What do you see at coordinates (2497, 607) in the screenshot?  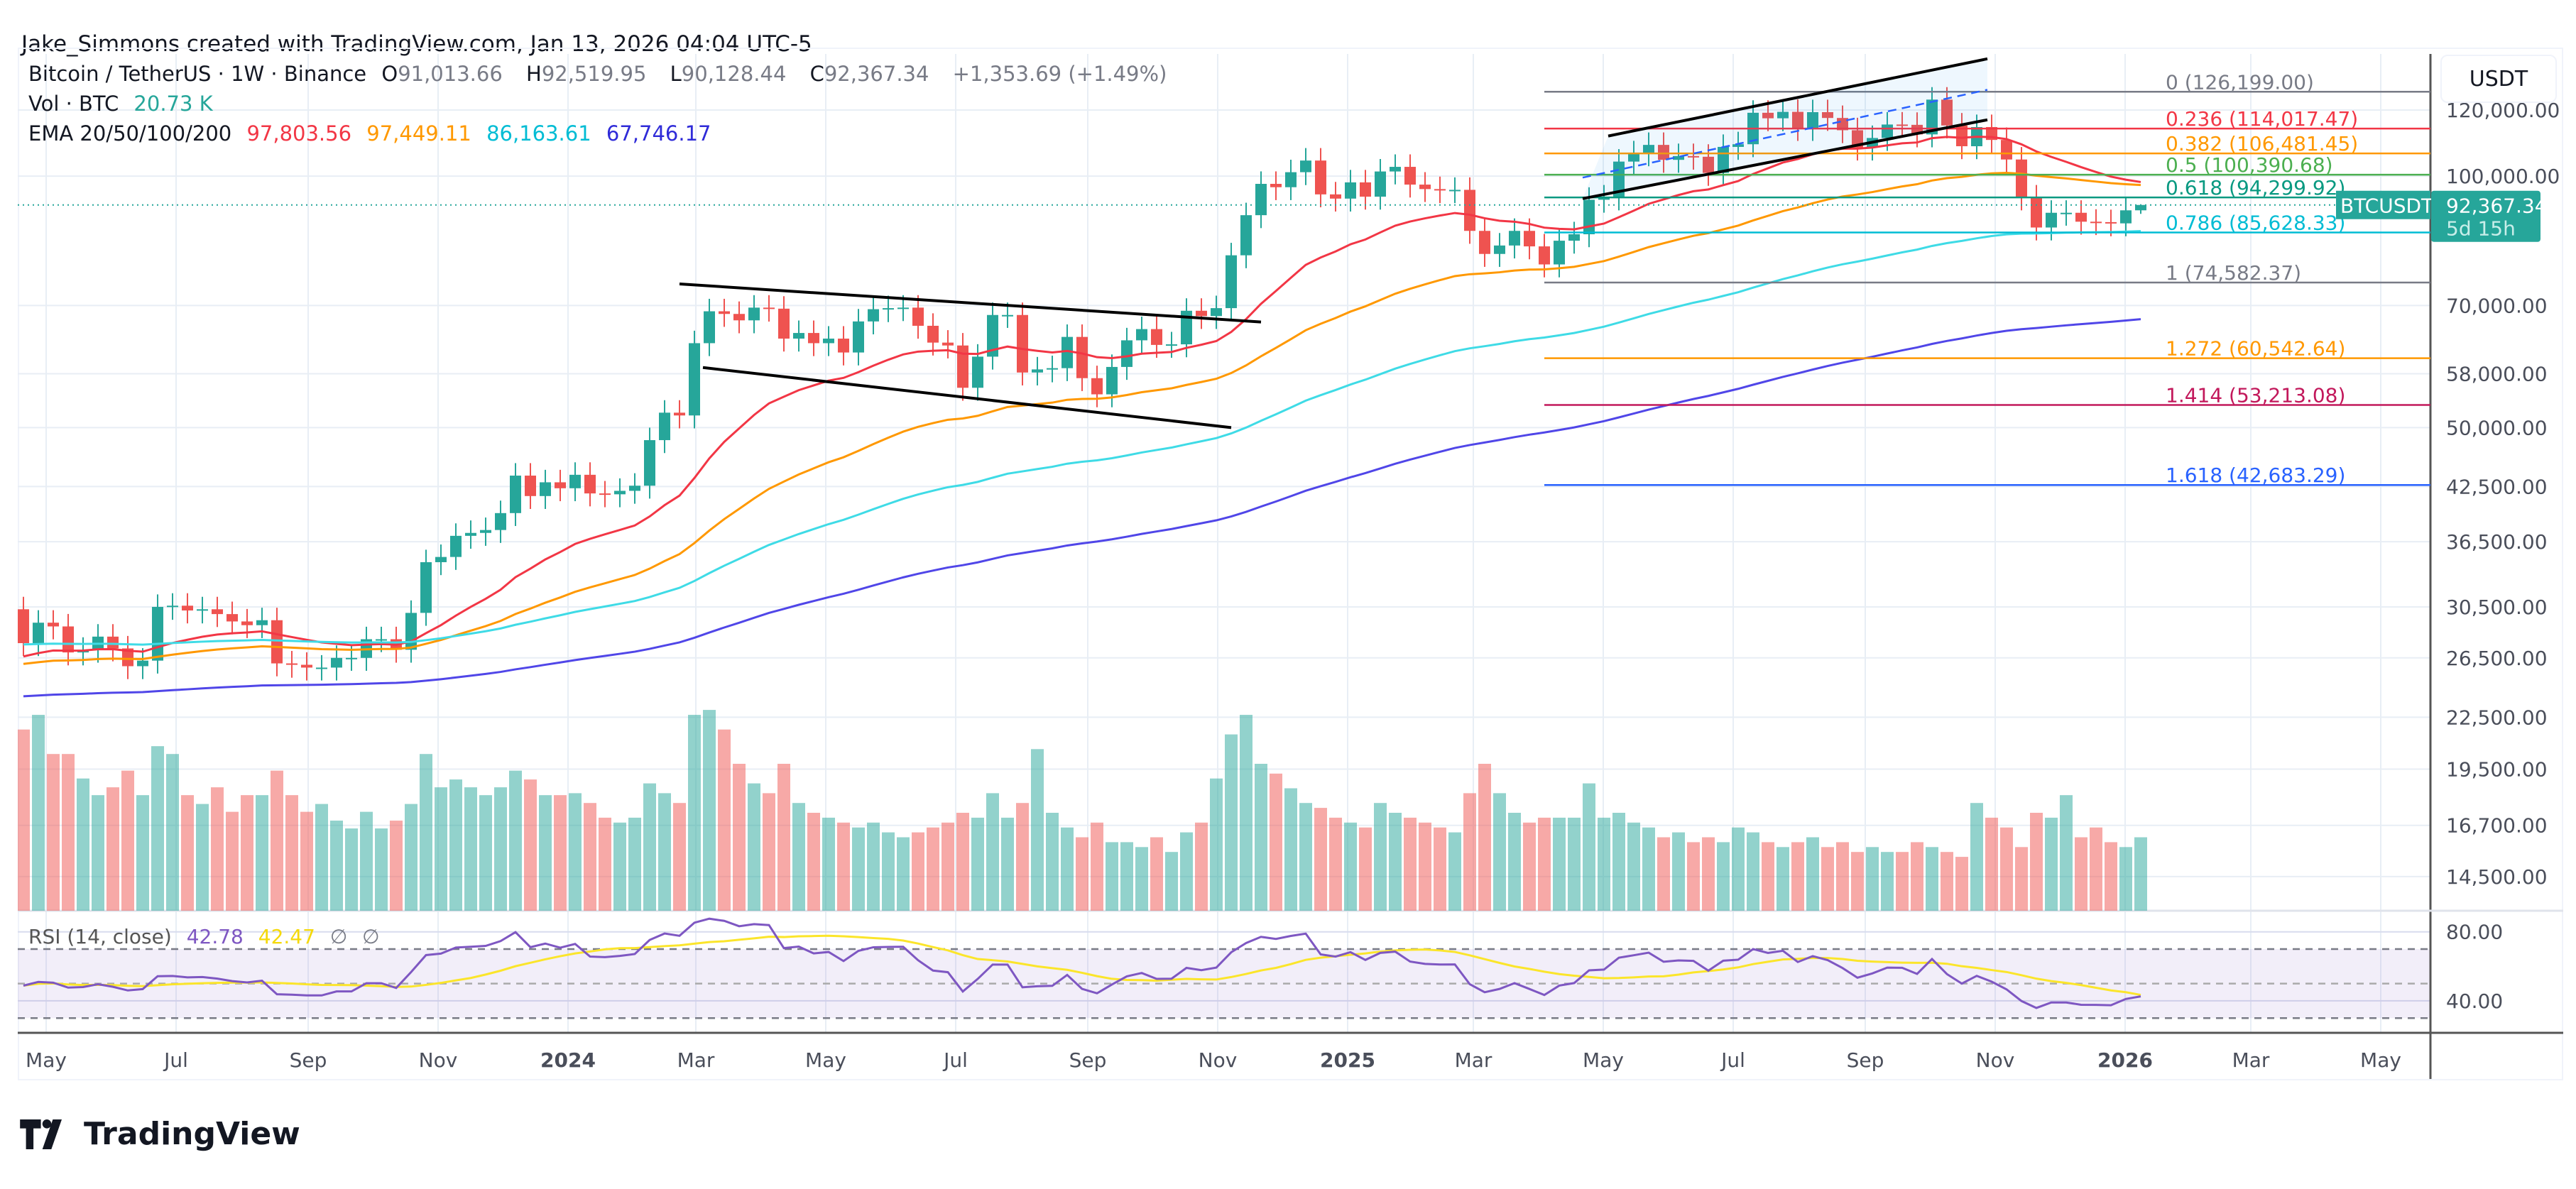 I see `price-axis-tick: 30,500.00` at bounding box center [2497, 607].